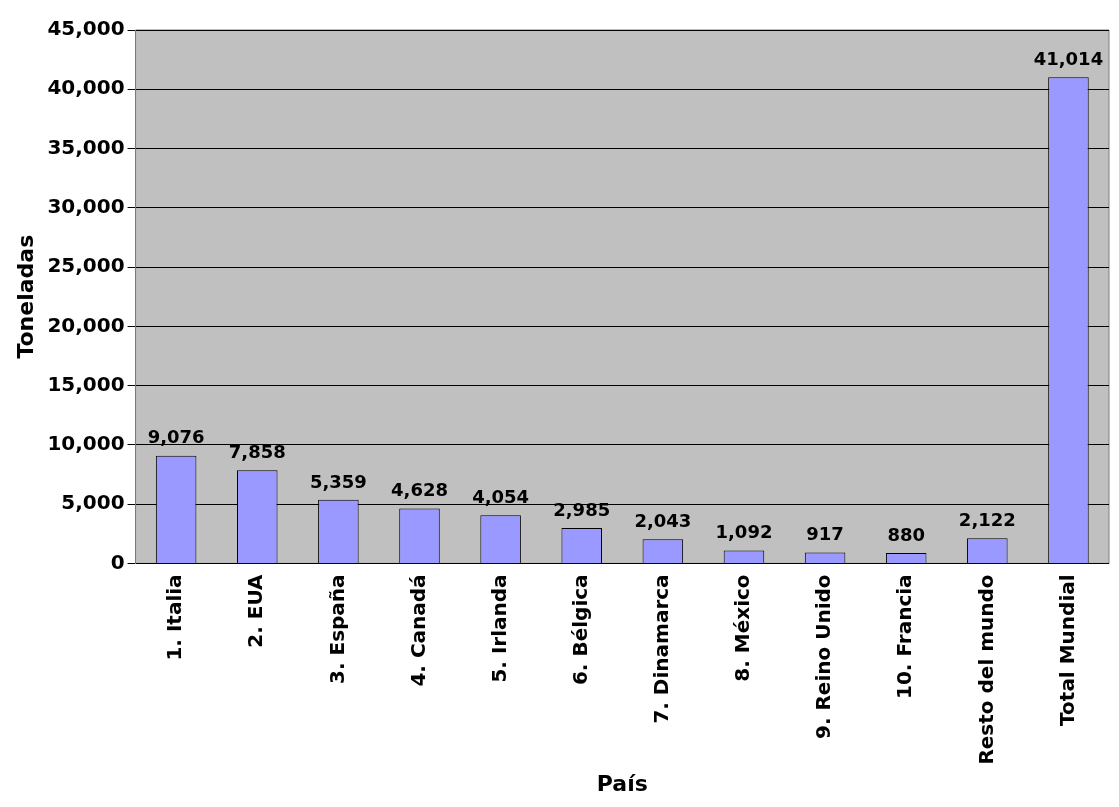 The height and width of the screenshot is (807, 1119). Describe the element at coordinates (176, 437) in the screenshot. I see `data-label: 9,076` at that location.